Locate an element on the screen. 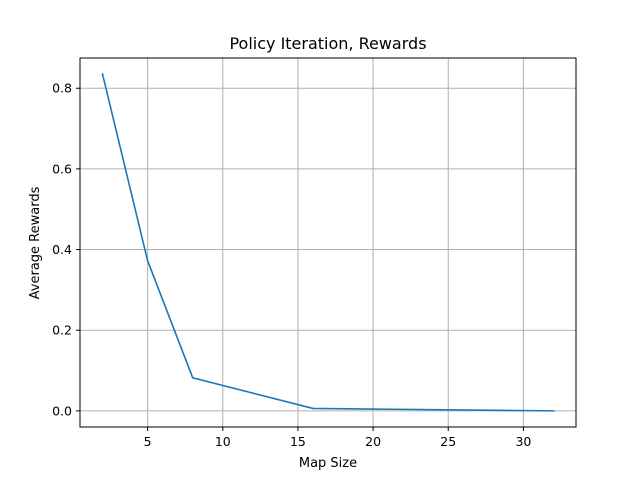 The width and height of the screenshot is (640, 480). x-tick-label: 15 is located at coordinates (298, 441).